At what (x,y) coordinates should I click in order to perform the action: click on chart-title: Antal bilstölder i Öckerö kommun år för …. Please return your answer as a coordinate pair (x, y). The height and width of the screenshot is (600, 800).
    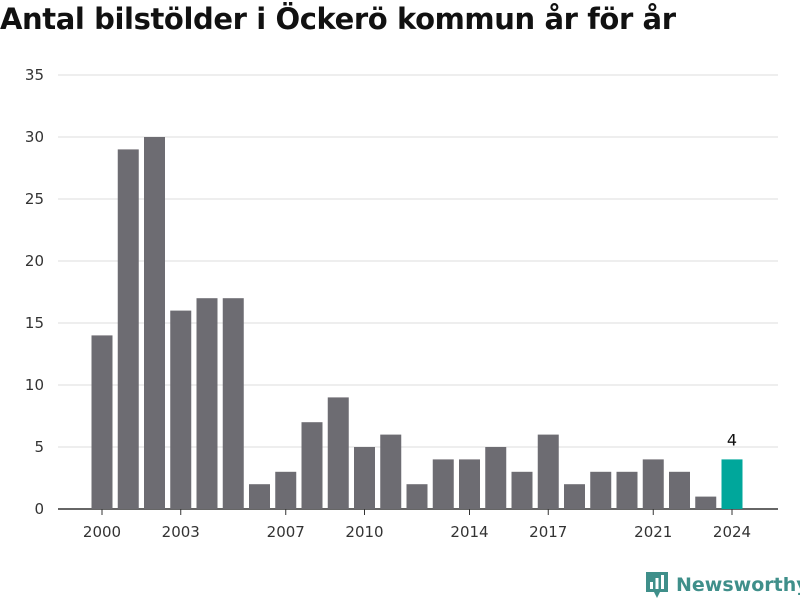
    Looking at the image, I should click on (338, 19).